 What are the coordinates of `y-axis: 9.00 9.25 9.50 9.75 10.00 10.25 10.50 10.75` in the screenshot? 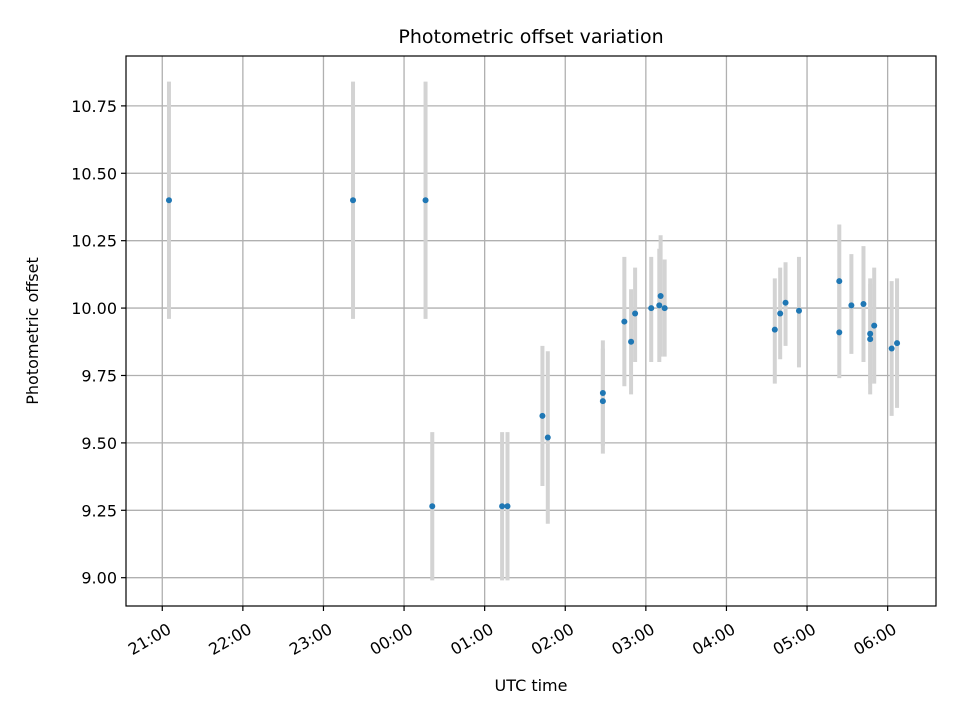 It's located at (98, 342).